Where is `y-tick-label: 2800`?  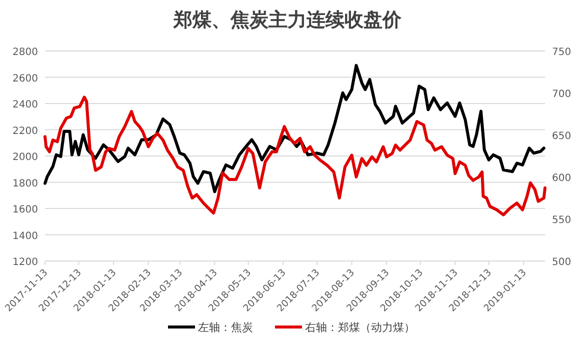 y-tick-label: 2800 is located at coordinates (25, 52).